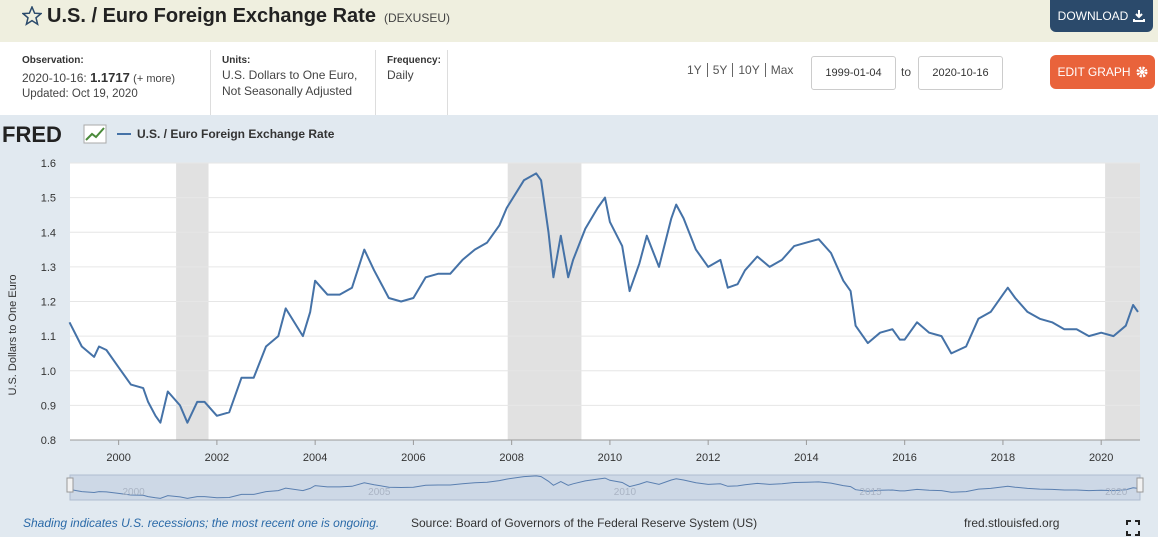  I want to click on units-label: Units:, so click(236, 60).